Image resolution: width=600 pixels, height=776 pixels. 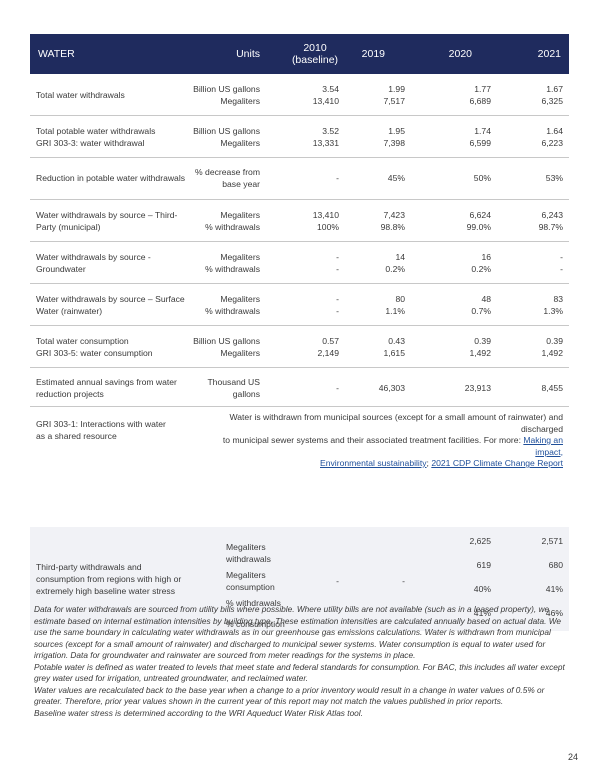 What do you see at coordinates (391, 388) in the screenshot?
I see `value-2019: 46,303` at bounding box center [391, 388].